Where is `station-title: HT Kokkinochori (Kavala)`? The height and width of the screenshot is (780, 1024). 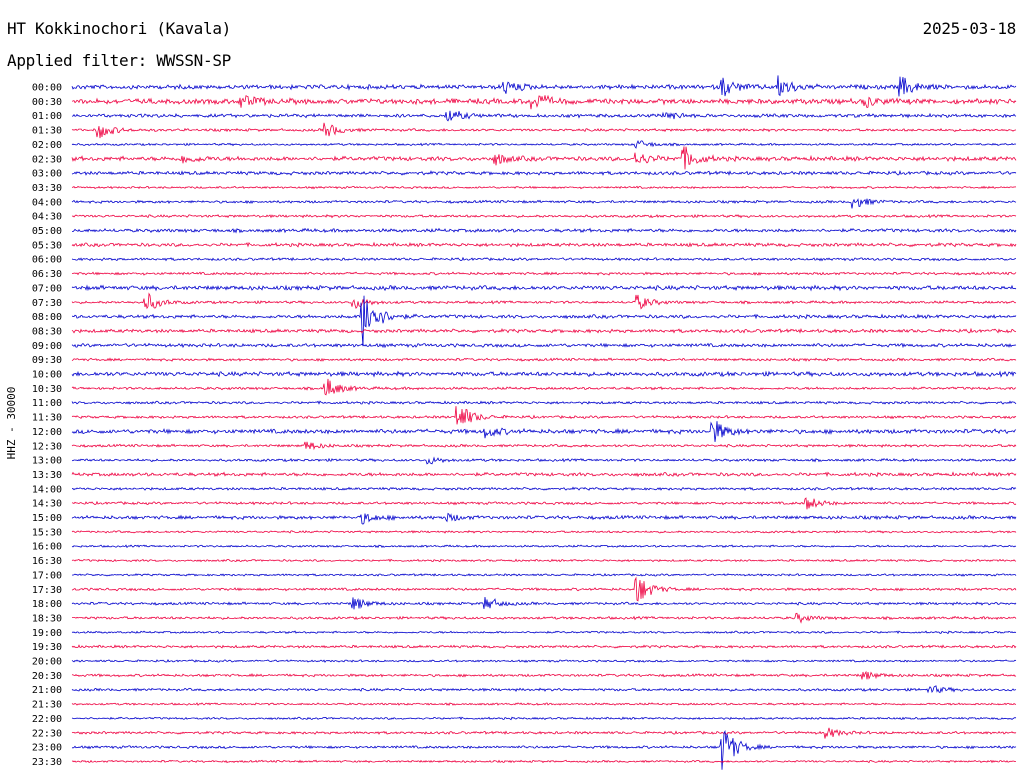 station-title: HT Kokkinochori (Kavala) is located at coordinates (119, 28).